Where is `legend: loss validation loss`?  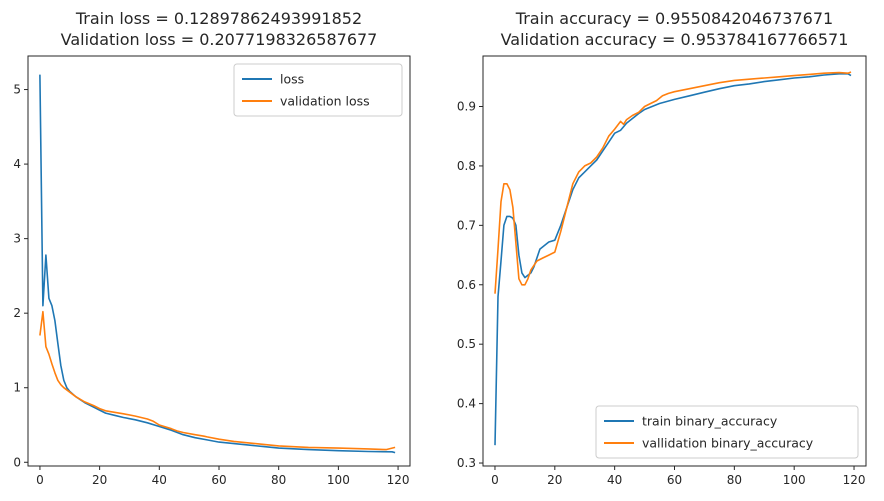
legend: loss validation loss is located at coordinates (318, 90).